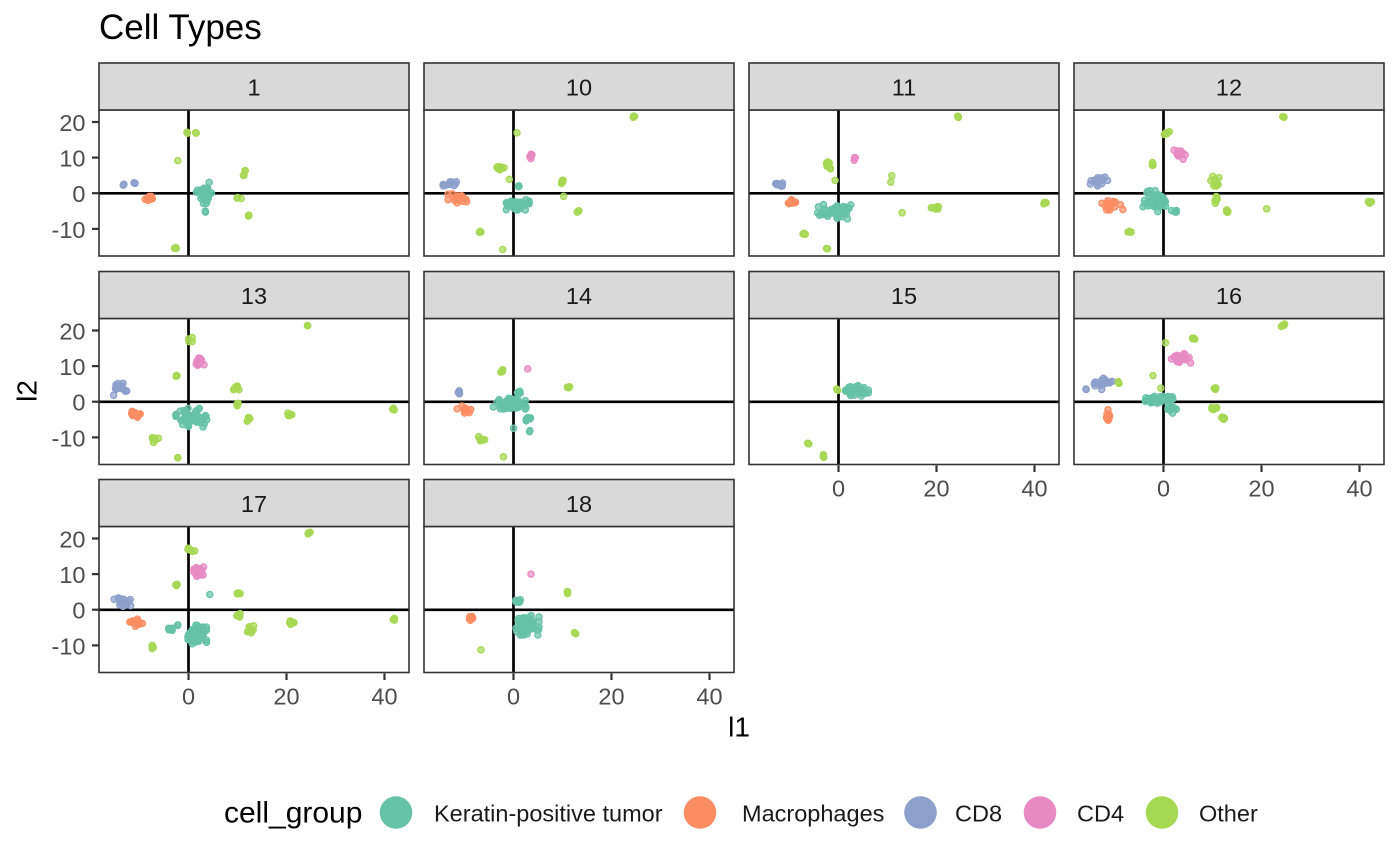  I want to click on svg-text: 11, so click(904, 88).